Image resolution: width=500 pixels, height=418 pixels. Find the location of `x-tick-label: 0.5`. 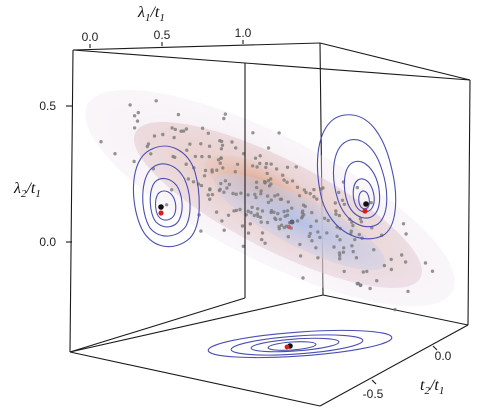

x-tick-label: 0.5 is located at coordinates (162, 35).